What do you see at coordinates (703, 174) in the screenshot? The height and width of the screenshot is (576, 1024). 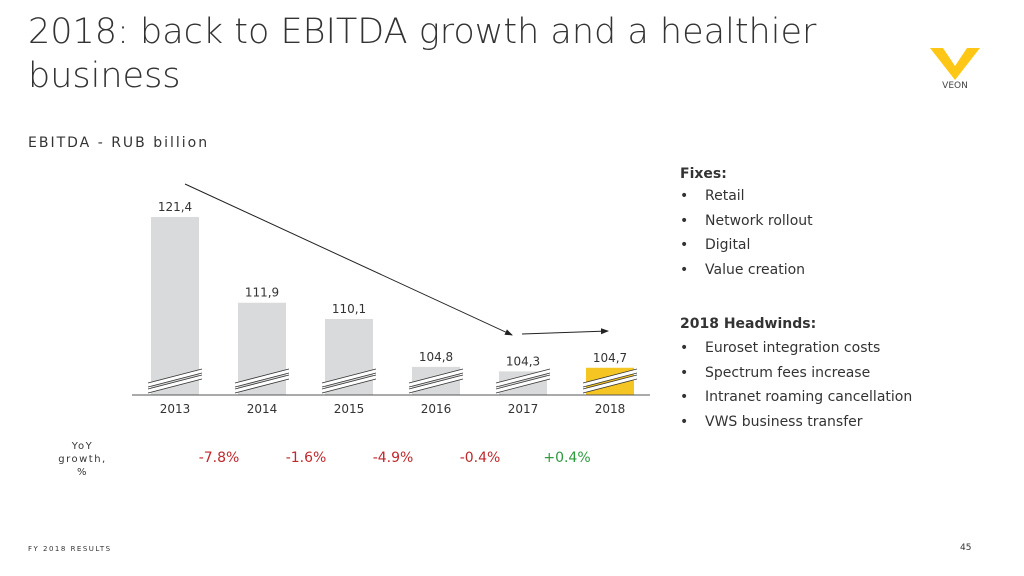 I see `fixes-heading: Fixes:` at bounding box center [703, 174].